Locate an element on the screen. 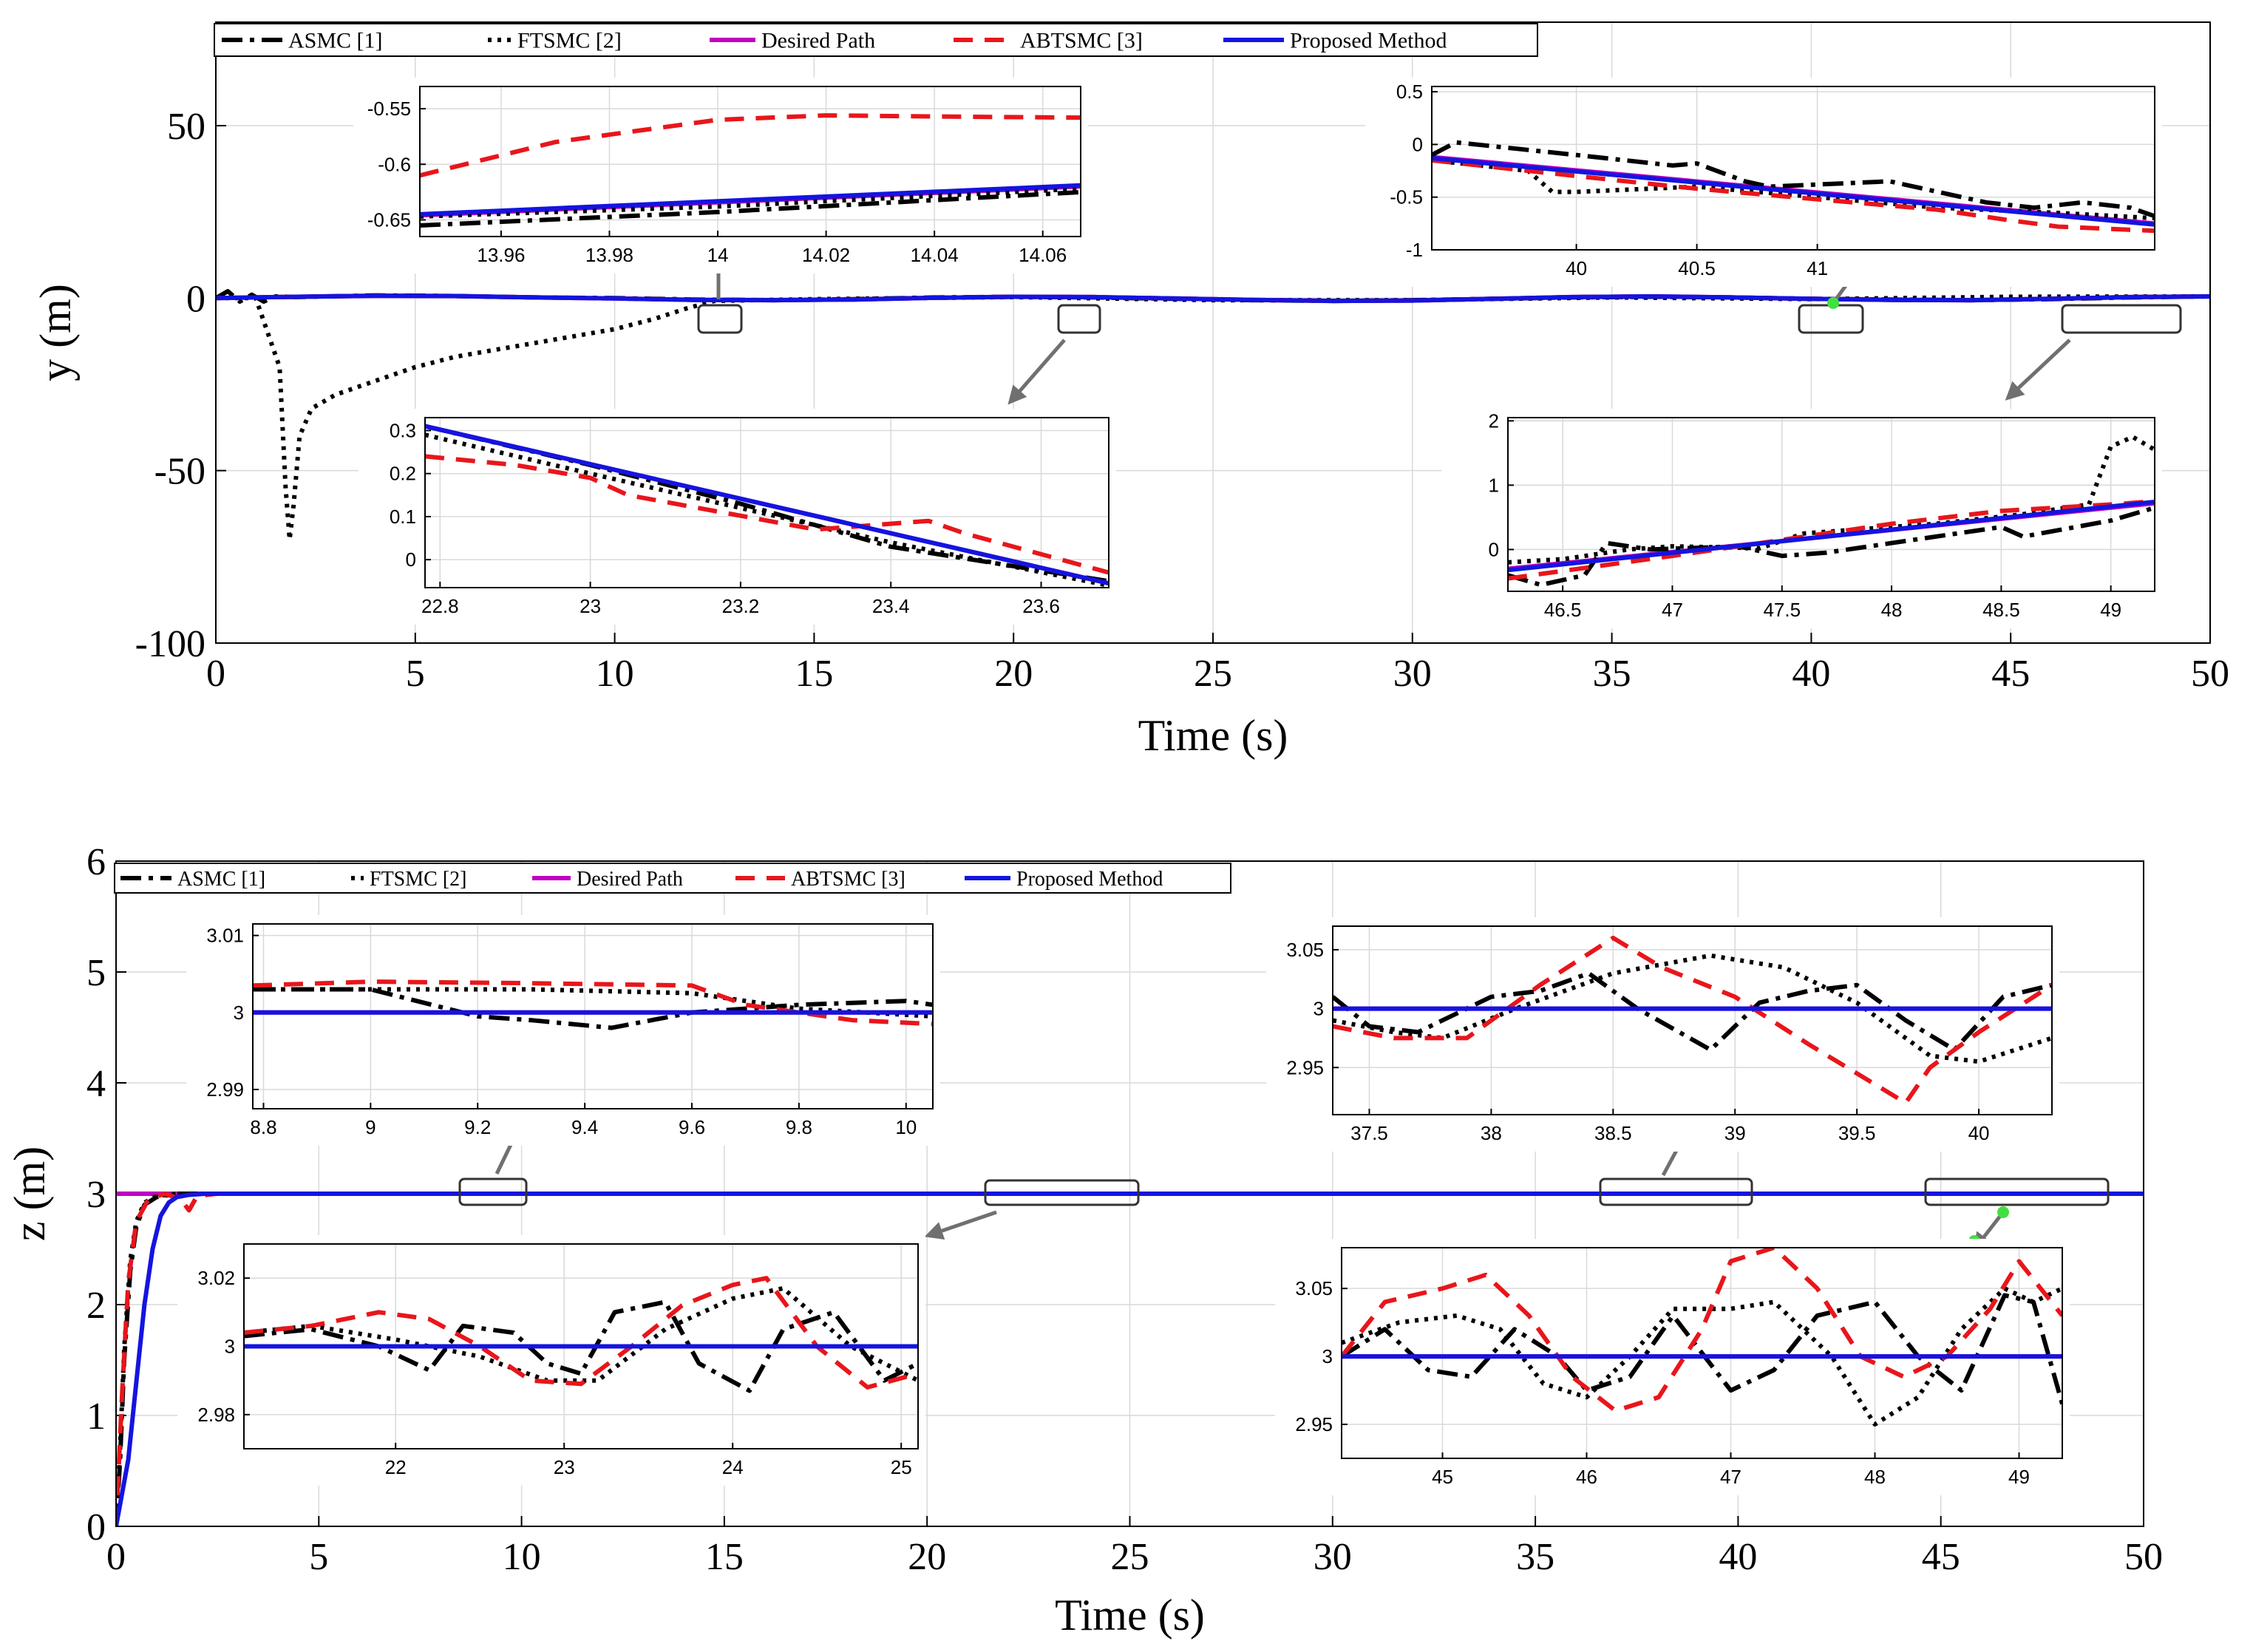 The width and height of the screenshot is (2253, 1652). inset-x-tick-label: 46.5 is located at coordinates (1563, 610).